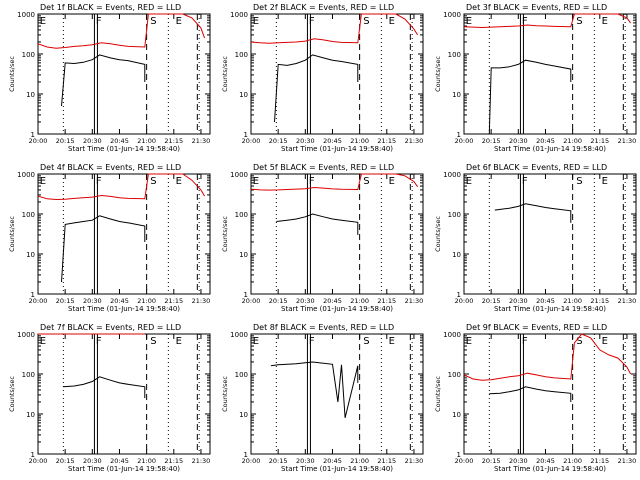 Image resolution: width=640 pixels, height=480 pixels. I want to click on chart-title: Det 1f BLACK = Events, RED = LLD, so click(110, 7).